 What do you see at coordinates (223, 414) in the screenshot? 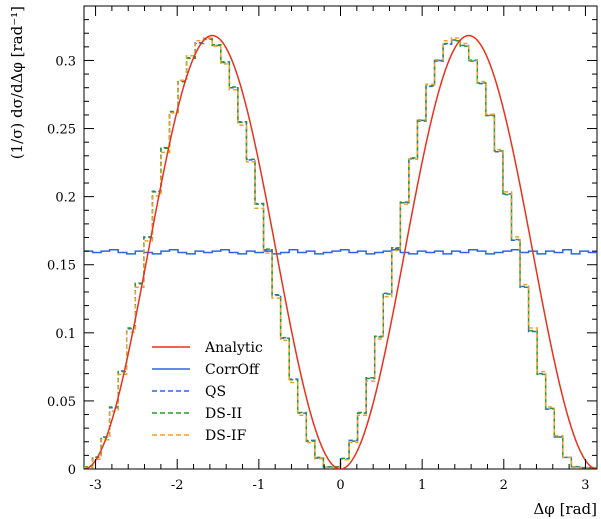
I see `legend-label-ds-ii: DS-II` at bounding box center [223, 414].